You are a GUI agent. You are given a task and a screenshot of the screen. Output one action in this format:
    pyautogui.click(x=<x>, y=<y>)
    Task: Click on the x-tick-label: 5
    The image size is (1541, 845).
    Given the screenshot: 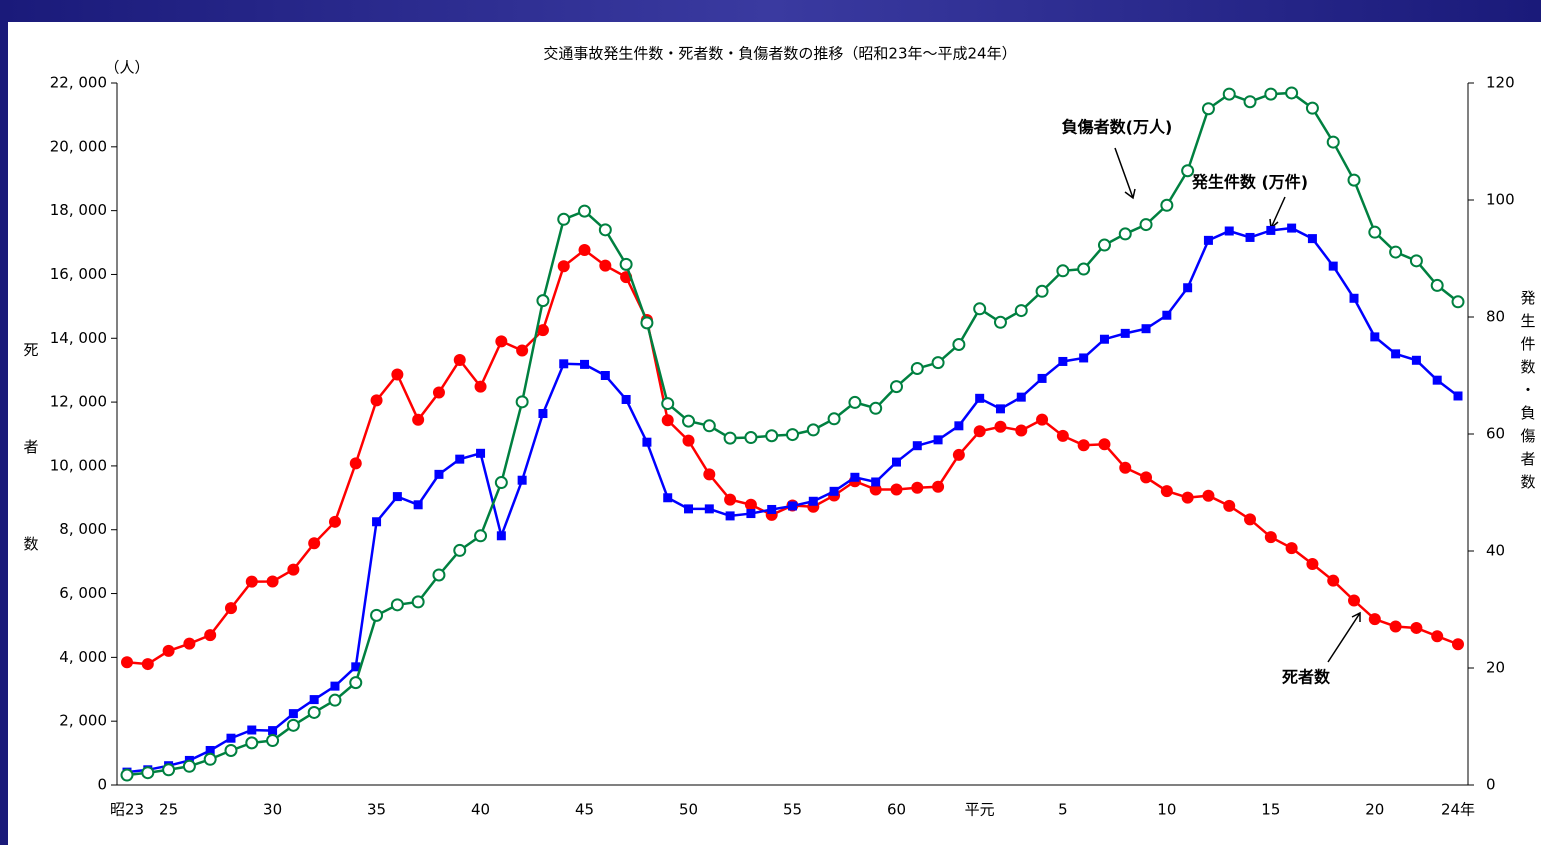 What is the action you would take?
    pyautogui.click(x=1063, y=810)
    